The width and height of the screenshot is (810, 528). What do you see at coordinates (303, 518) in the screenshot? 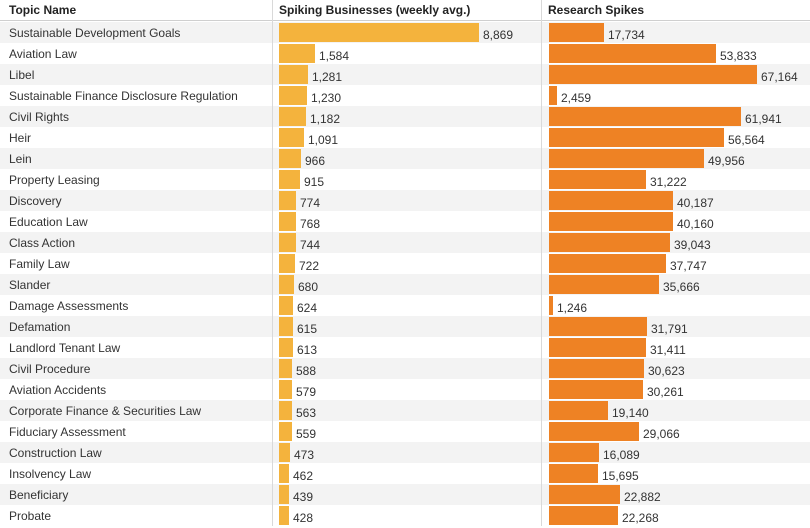
I see `spiking-value-label: 428` at bounding box center [303, 518].